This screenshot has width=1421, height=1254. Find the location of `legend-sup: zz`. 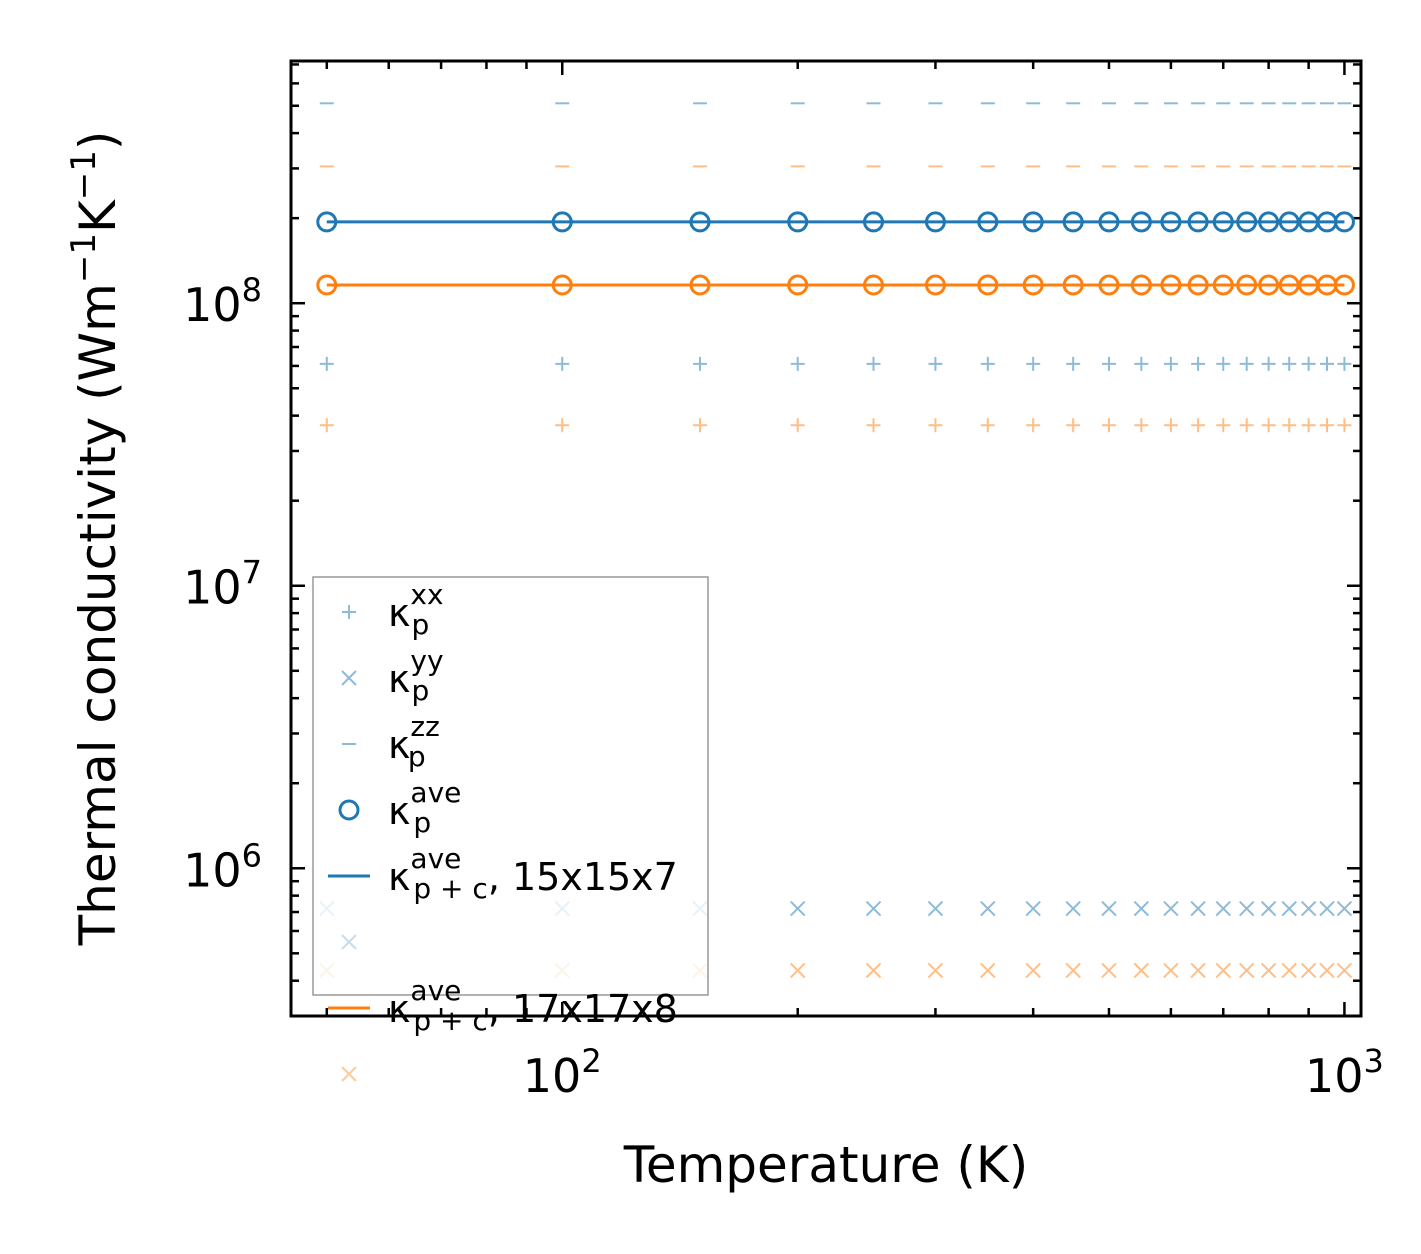

legend-sup: zz is located at coordinates (424, 726).